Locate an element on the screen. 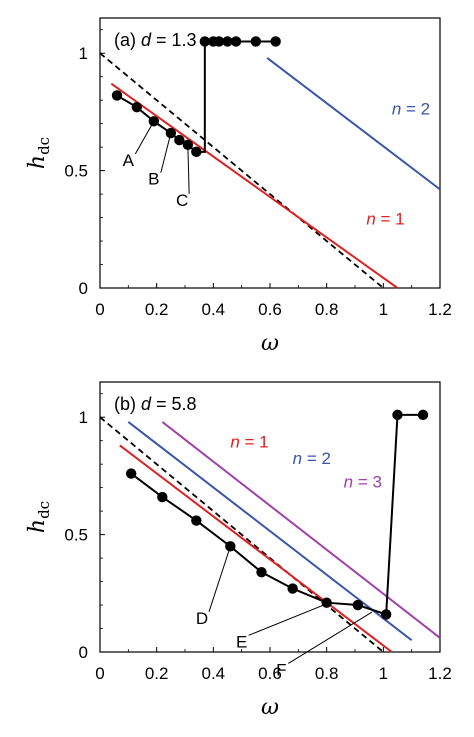 The width and height of the screenshot is (474, 737). annotation-label: A is located at coordinates (129, 160).